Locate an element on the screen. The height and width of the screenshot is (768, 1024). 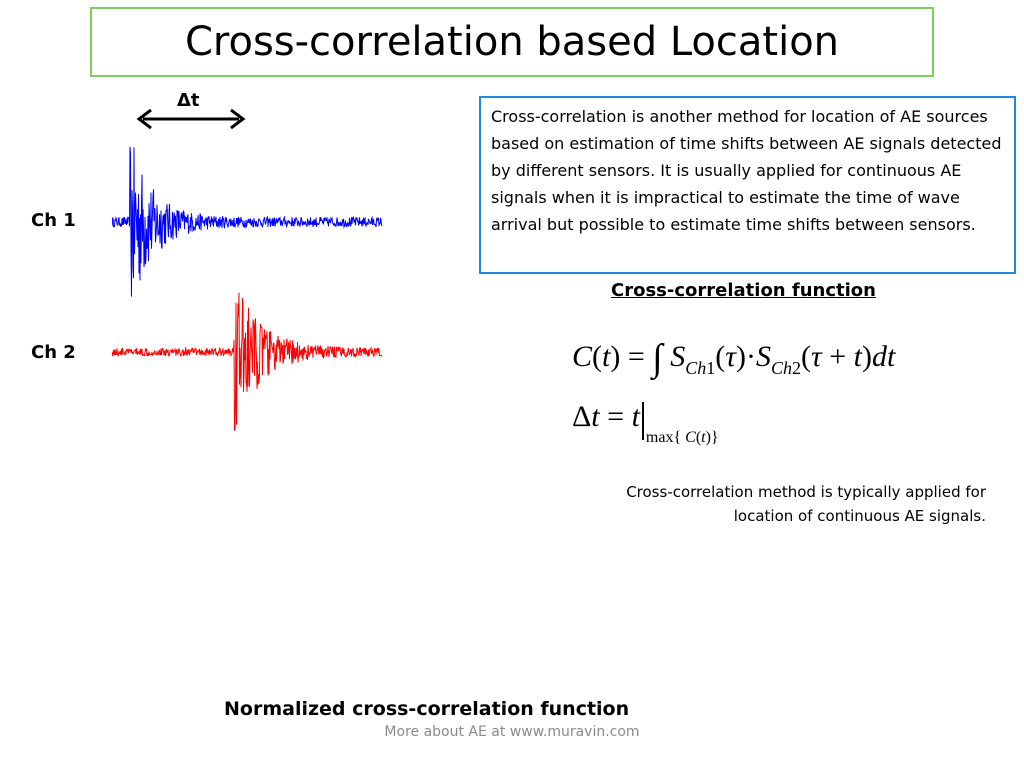
delta-t-label: Δt is located at coordinates (188, 100).